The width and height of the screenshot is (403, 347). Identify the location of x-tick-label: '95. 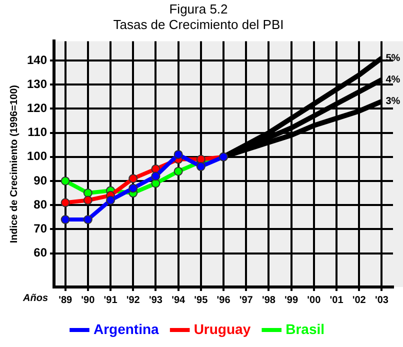
(201, 300).